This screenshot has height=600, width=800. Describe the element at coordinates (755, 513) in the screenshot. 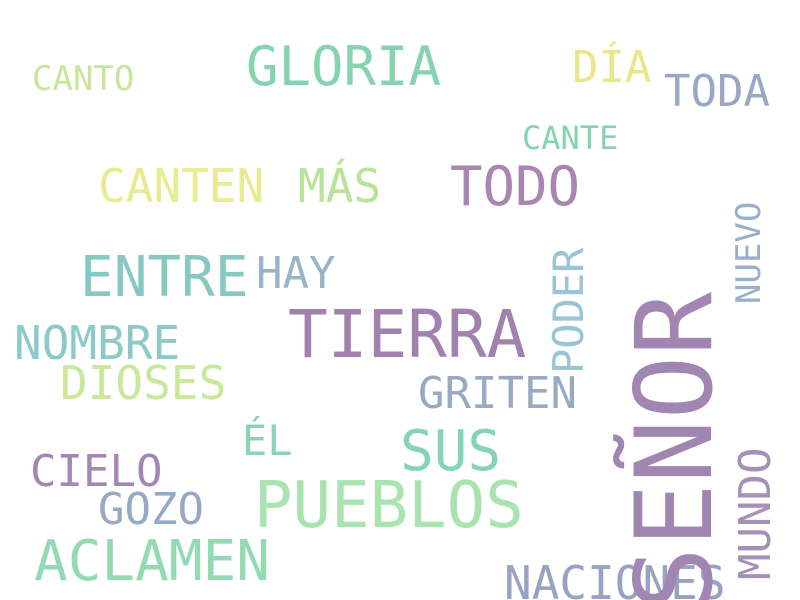

I see `word-mundo: MUNDO` at that location.